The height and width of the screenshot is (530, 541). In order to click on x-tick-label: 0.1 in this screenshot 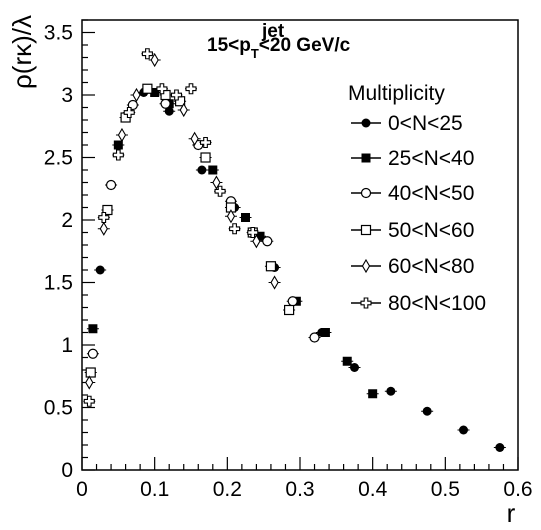, I will do `click(154, 489)`.